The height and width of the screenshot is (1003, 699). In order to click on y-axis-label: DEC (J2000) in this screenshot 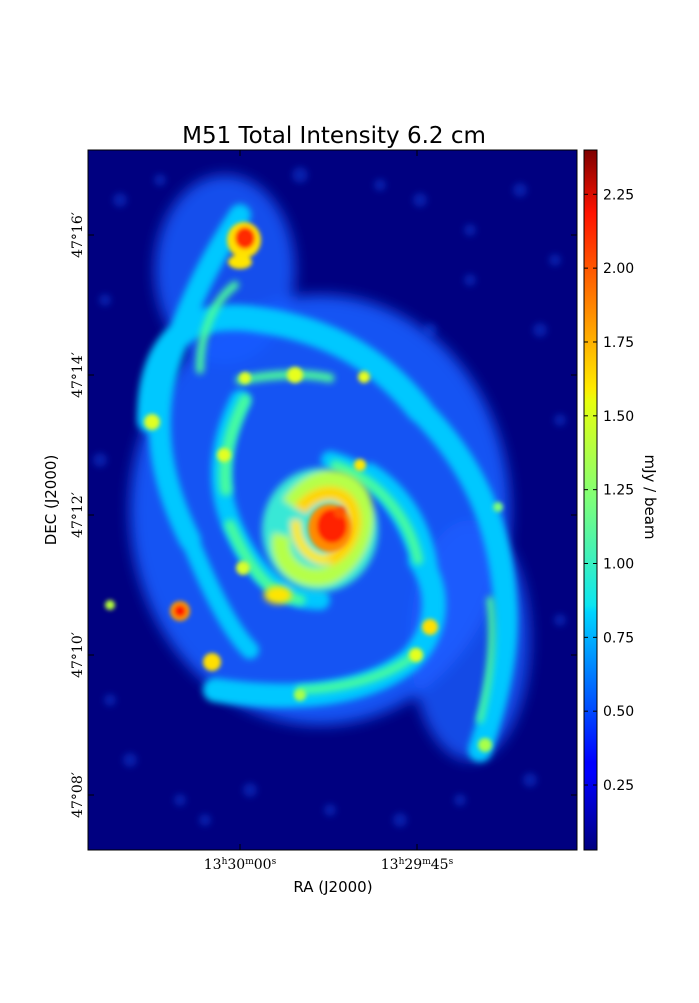, I will do `click(51, 500)`.